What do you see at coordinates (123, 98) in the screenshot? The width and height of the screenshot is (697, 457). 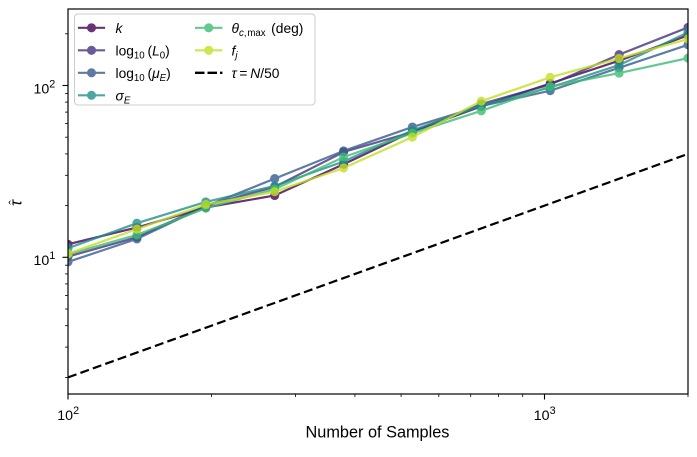 I see `svg-text: σE` at bounding box center [123, 98].